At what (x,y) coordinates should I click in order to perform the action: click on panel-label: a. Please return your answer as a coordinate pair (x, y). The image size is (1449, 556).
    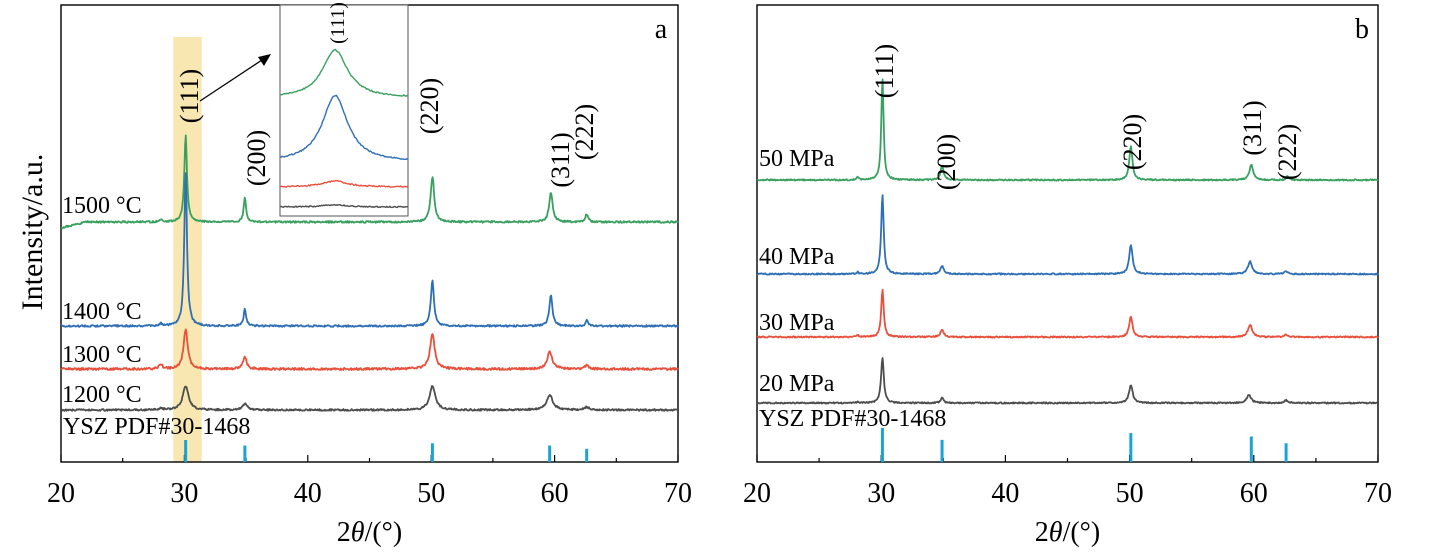
    Looking at the image, I should click on (661, 29).